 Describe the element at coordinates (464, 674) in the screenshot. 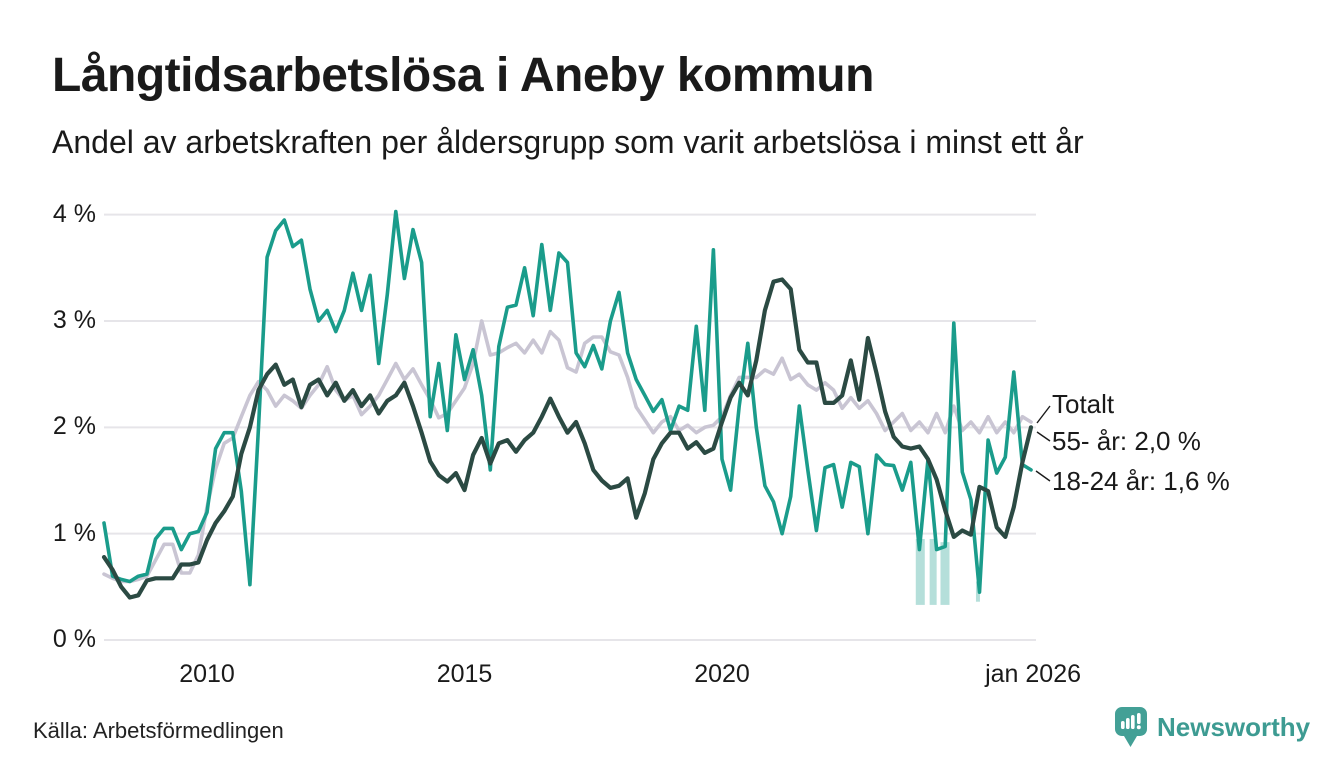

I see `x-tick-label: 2015` at that location.